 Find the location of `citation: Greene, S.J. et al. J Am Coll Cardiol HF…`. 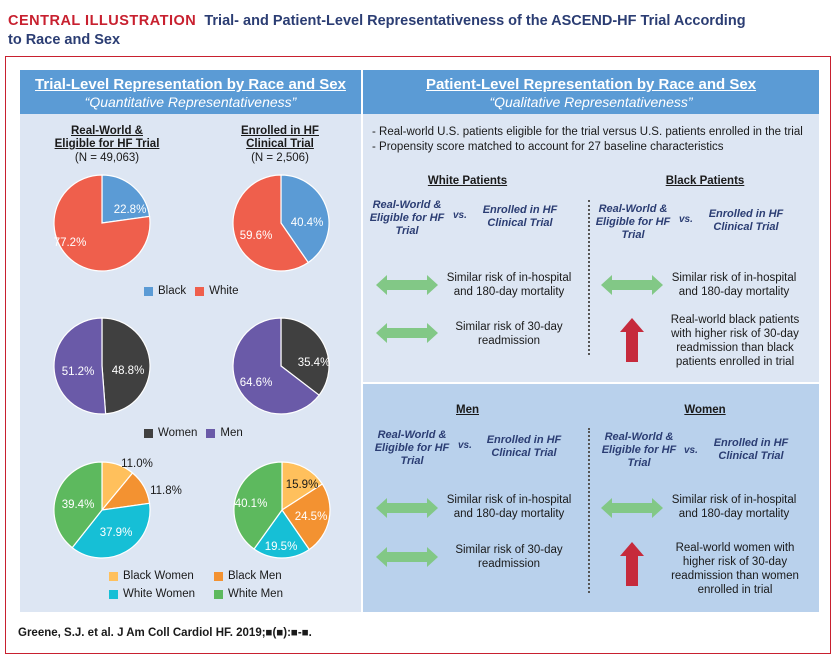

citation: Greene, S.J. et al. J Am Coll Cardiol HF… is located at coordinates (165, 633).